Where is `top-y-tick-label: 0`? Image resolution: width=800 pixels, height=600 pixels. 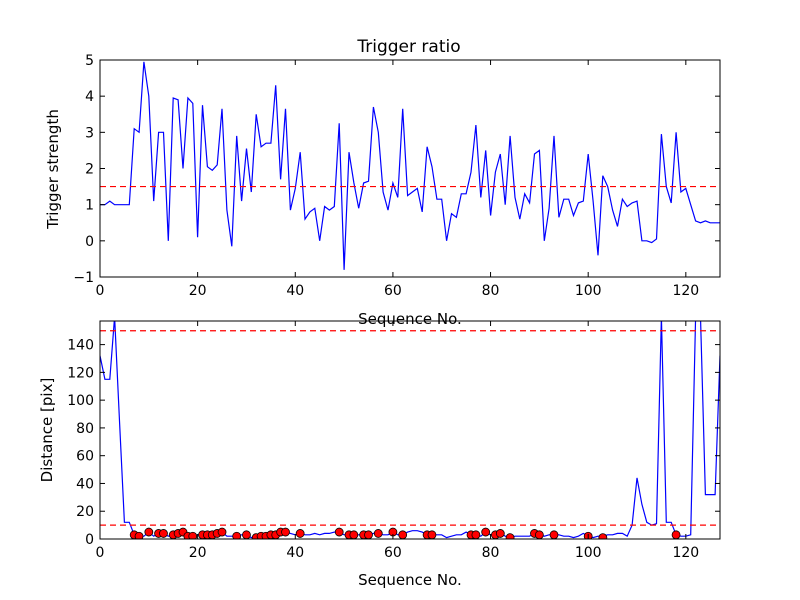
top-y-tick-label: 0 is located at coordinates (89, 242).